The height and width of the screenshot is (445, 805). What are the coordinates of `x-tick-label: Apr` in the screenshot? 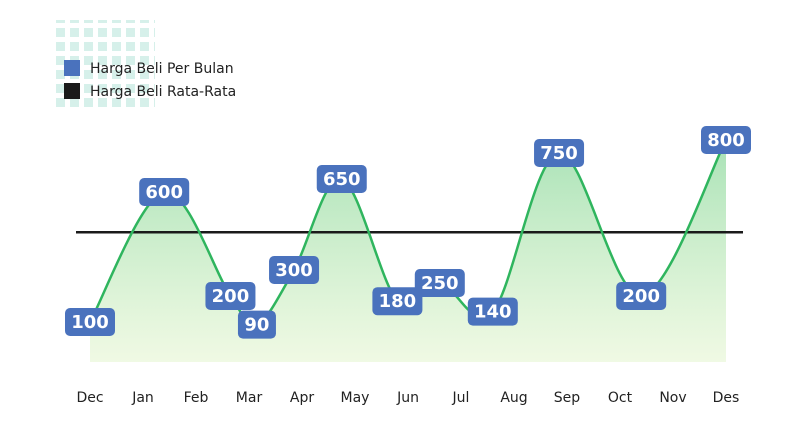 It's located at (302, 398).